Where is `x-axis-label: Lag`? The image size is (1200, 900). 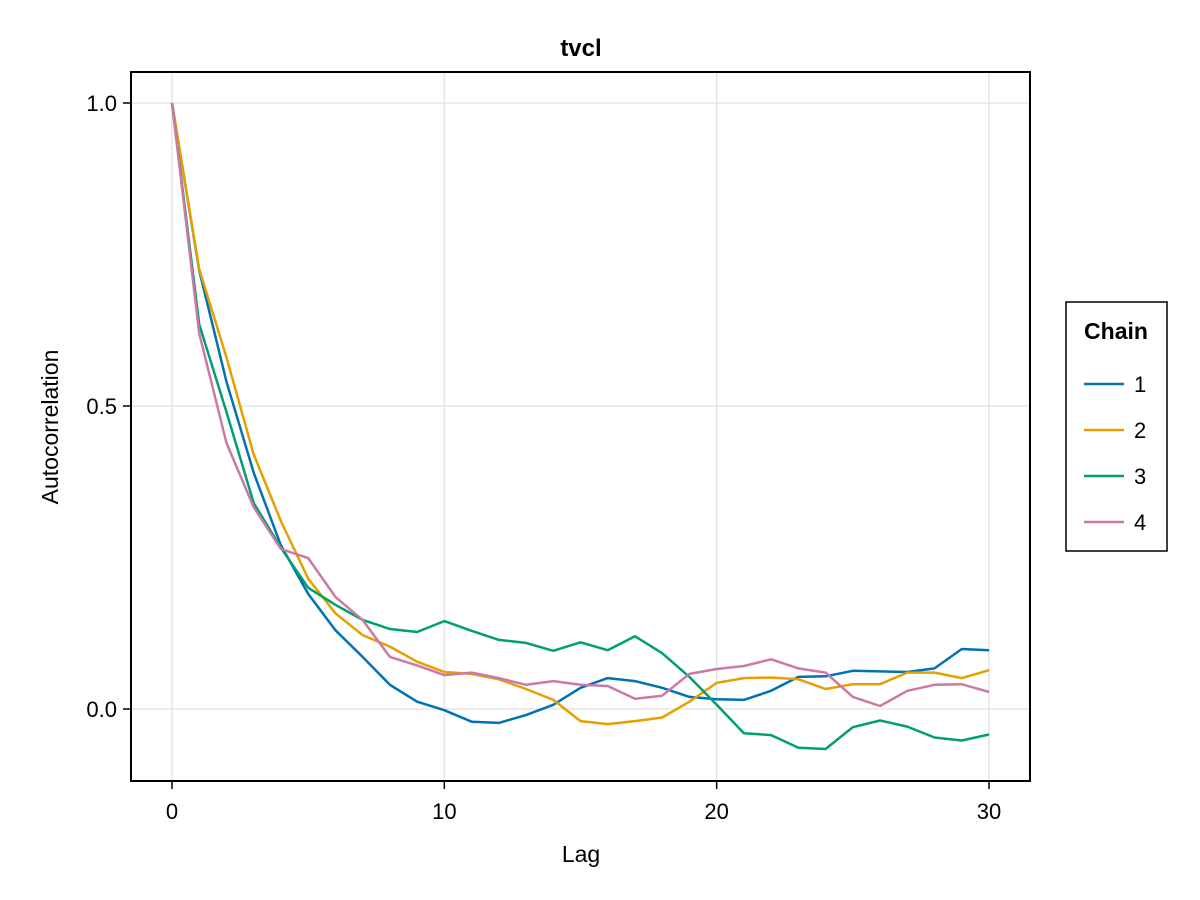 x-axis-label: Lag is located at coordinates (581, 854).